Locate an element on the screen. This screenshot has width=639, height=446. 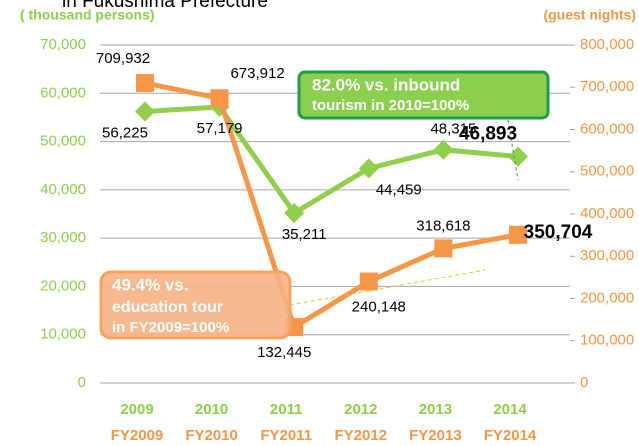
y-tick-label: 70,000 is located at coordinates (63, 44).